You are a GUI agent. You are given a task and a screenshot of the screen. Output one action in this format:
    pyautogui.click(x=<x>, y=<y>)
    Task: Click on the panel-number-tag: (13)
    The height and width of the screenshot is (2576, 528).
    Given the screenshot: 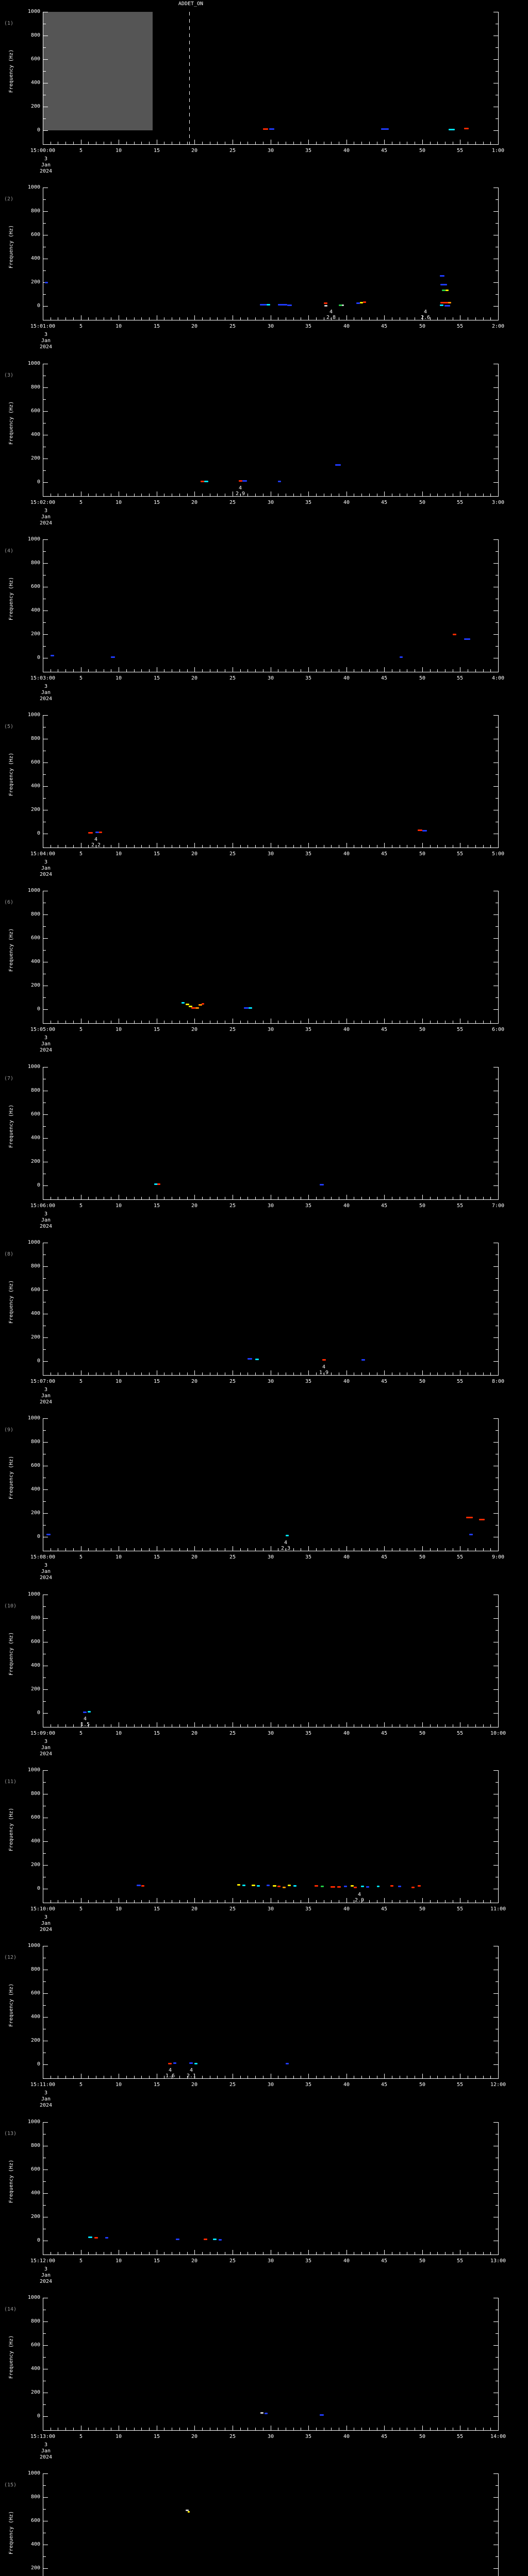 What is the action you would take?
    pyautogui.click(x=10, y=2134)
    